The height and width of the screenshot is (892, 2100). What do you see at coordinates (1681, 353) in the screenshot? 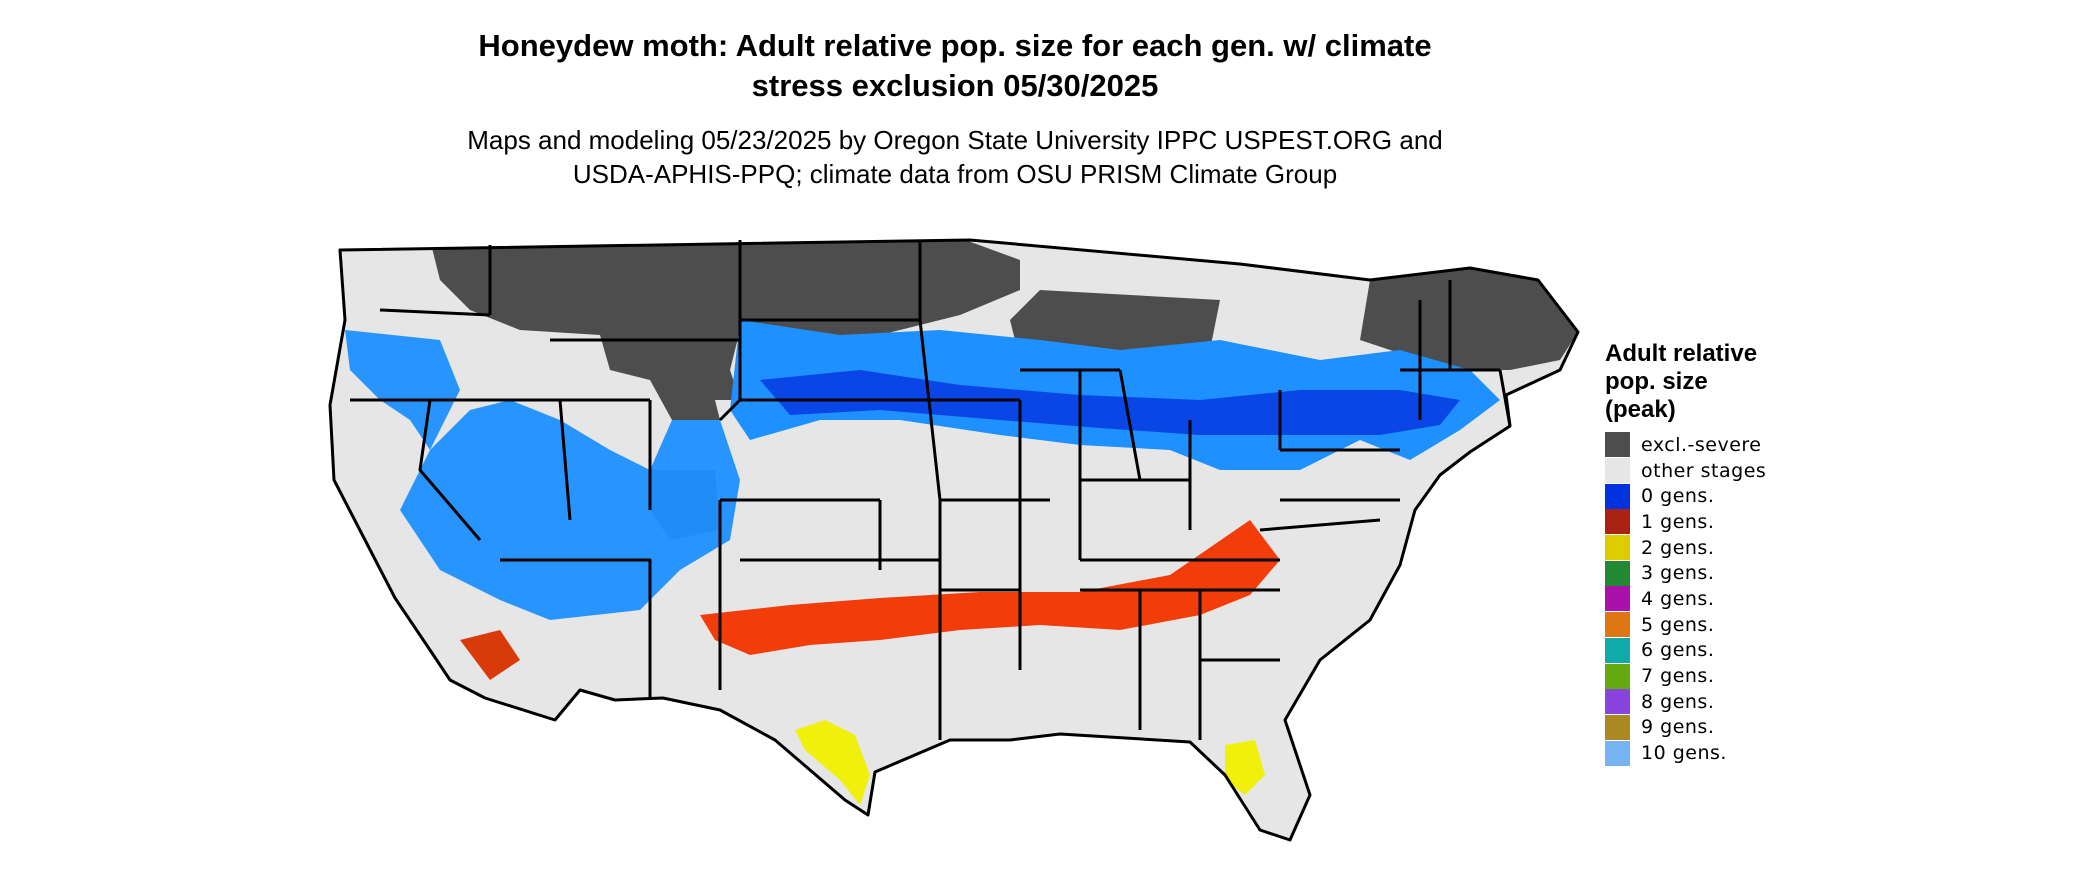
I see `legend-title-line-1: Adult relative` at bounding box center [1681, 353].